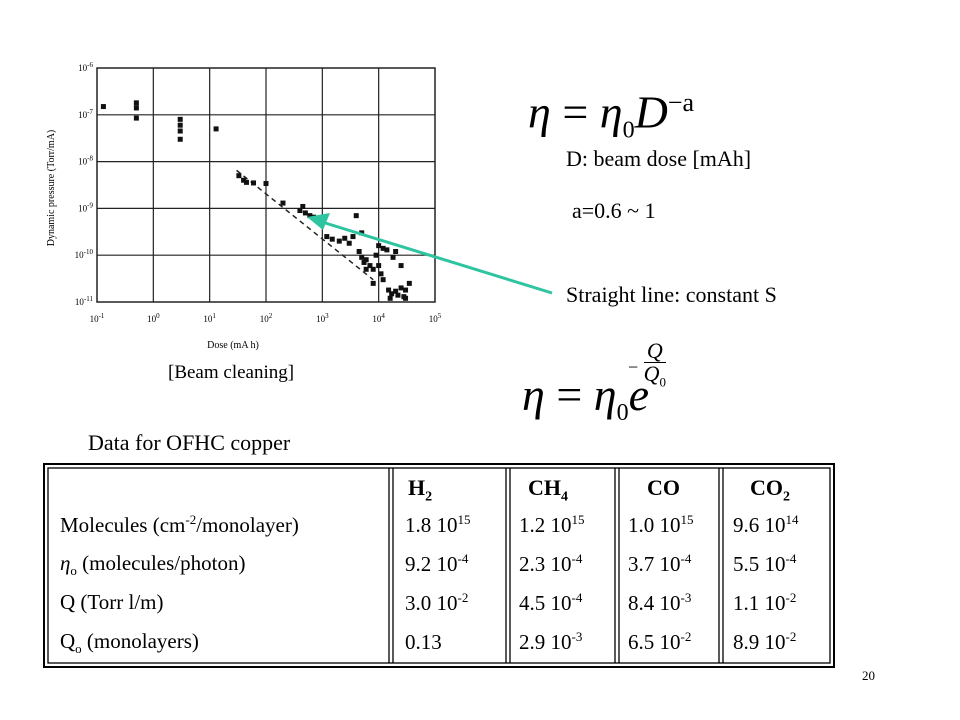  I want to click on cell-mantissa: 2.9 10, so click(545, 642).